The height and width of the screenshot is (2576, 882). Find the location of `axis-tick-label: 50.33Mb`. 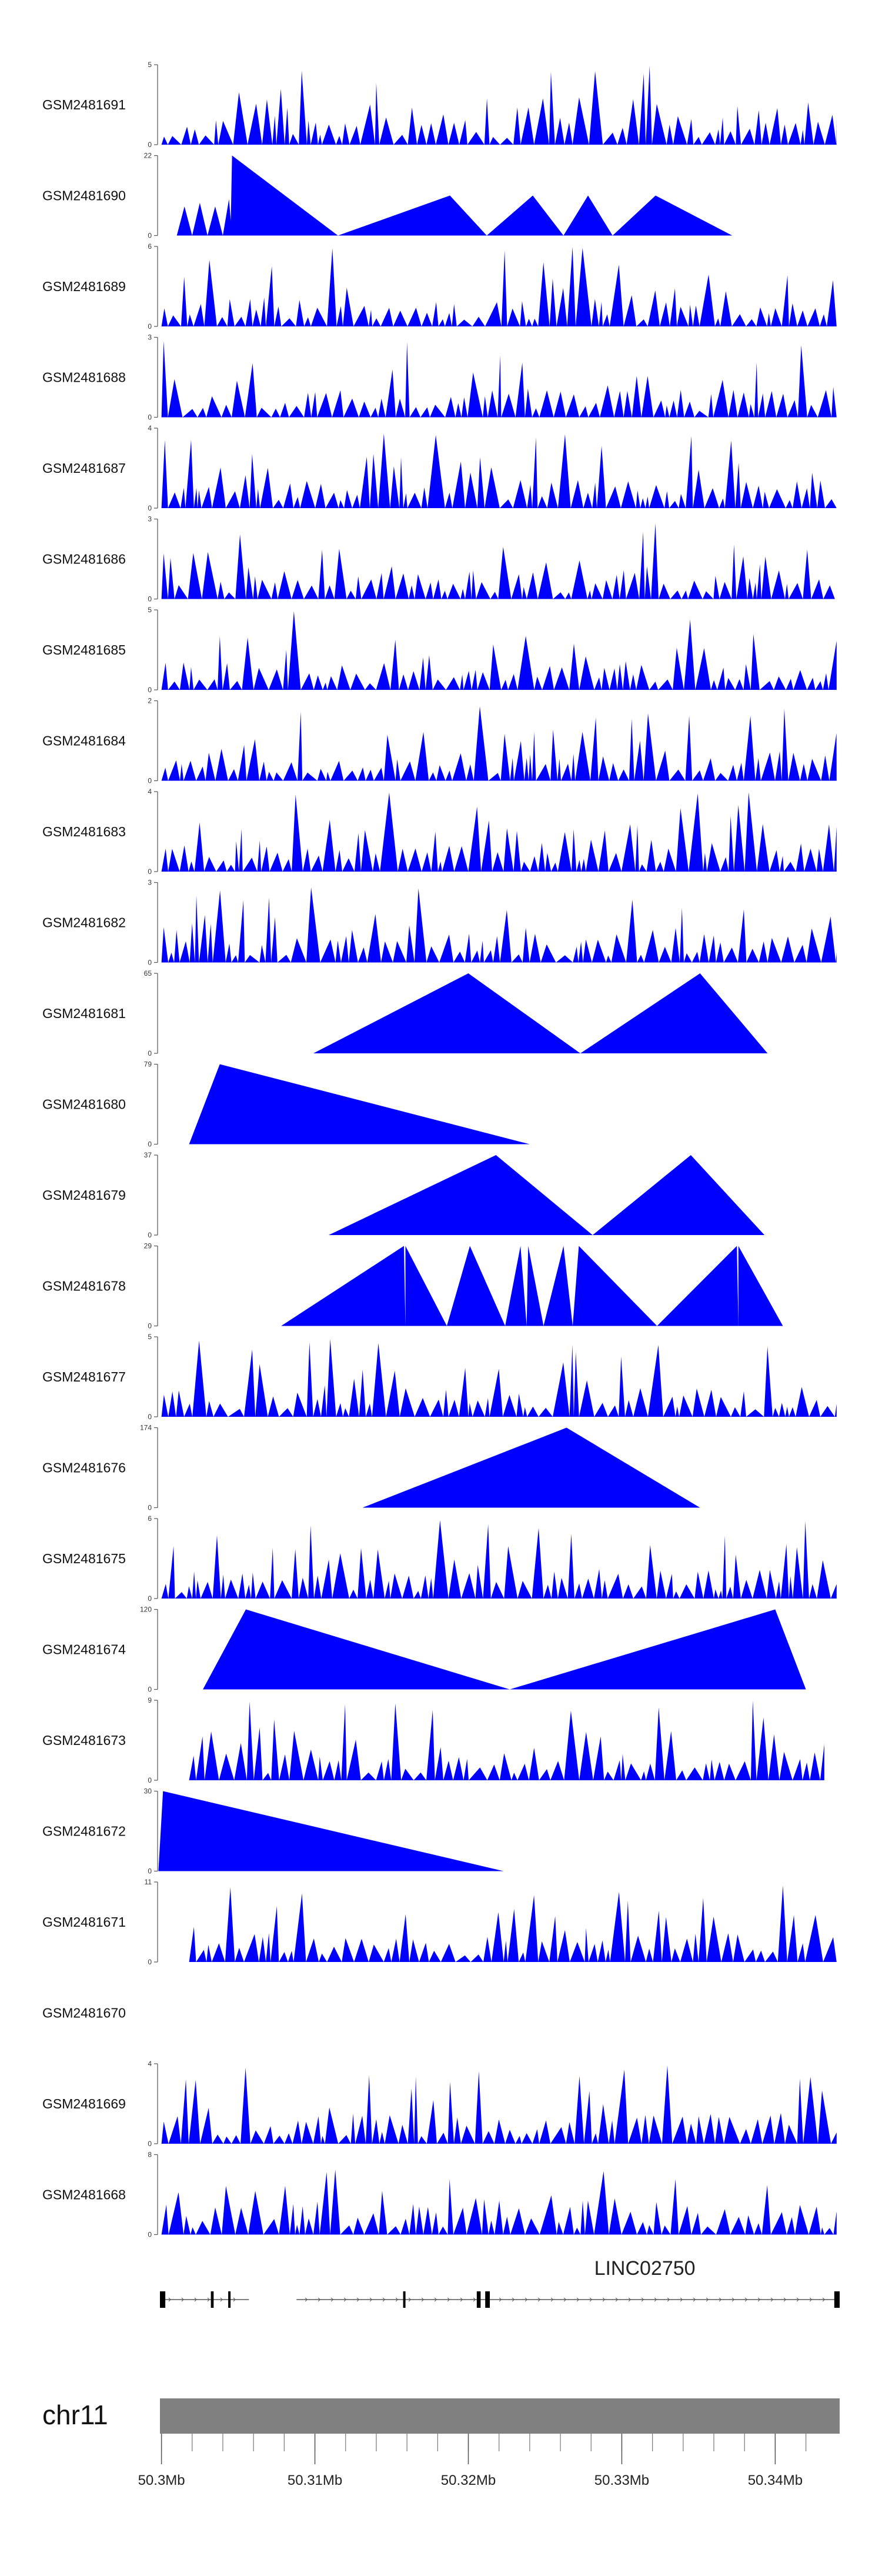

axis-tick-label: 50.33Mb is located at coordinates (621, 2480).